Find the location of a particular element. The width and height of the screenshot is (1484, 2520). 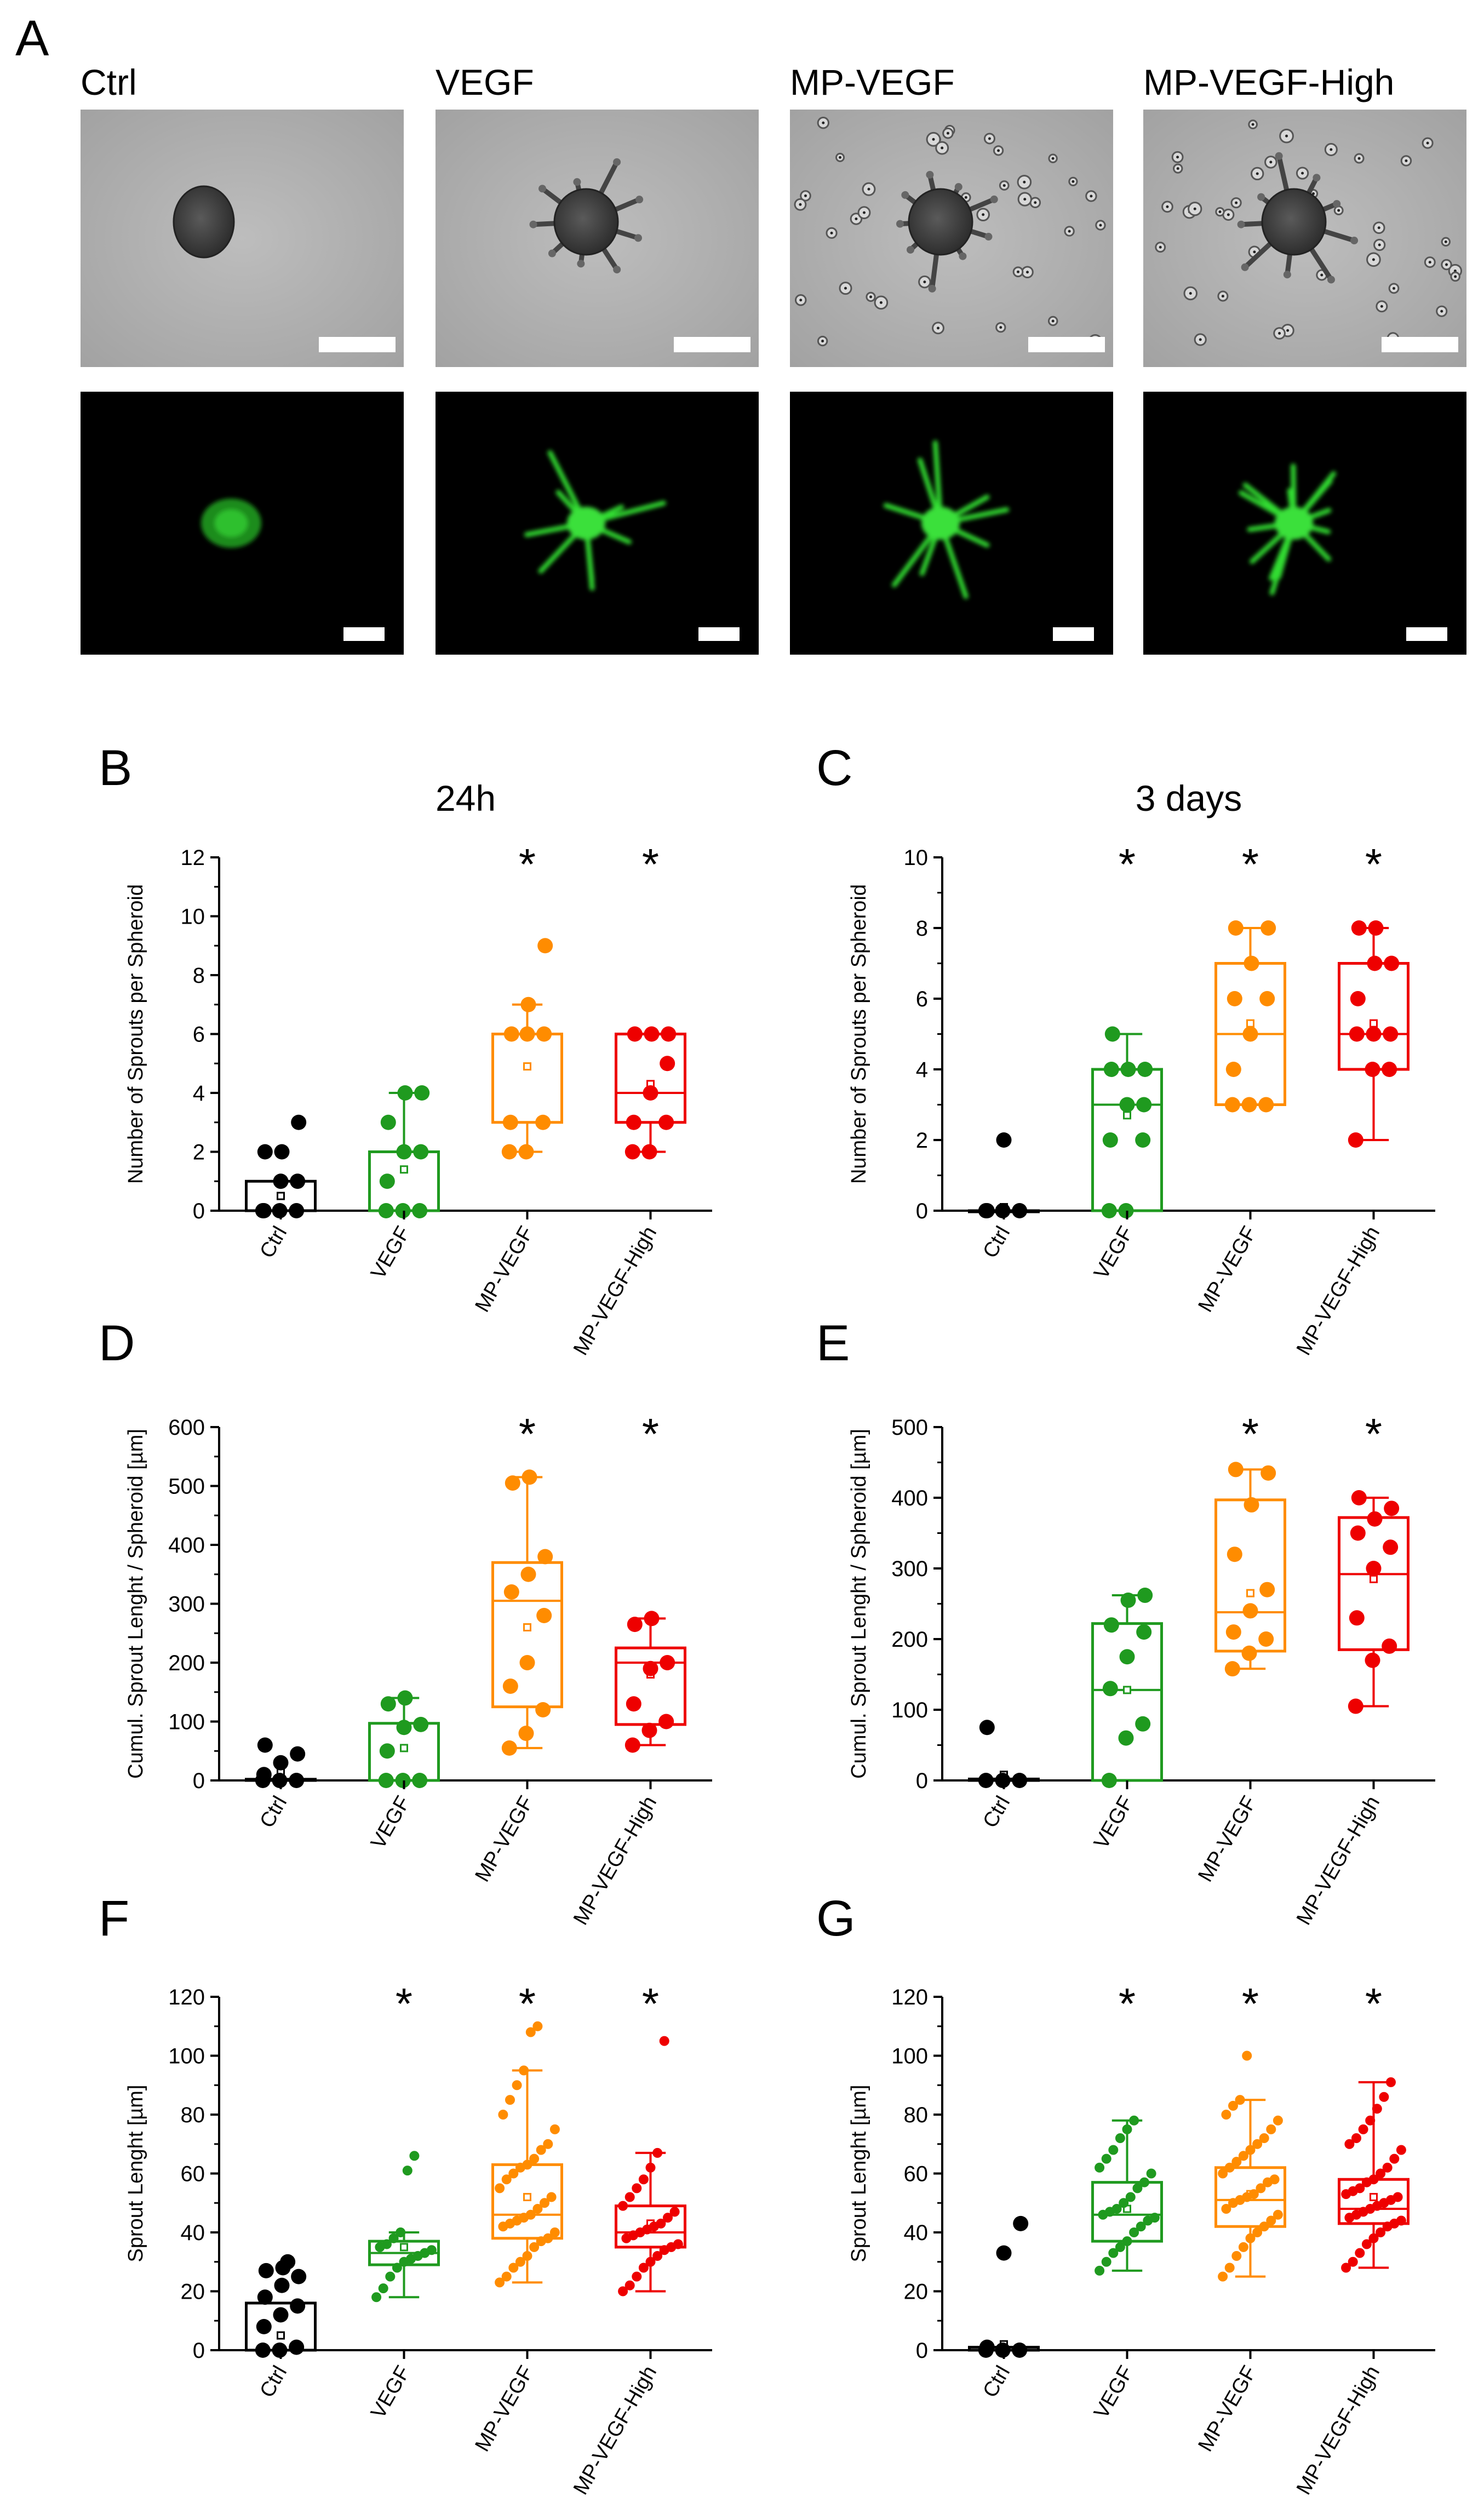

y-tick-label: 20 is located at coordinates (916, 2292).